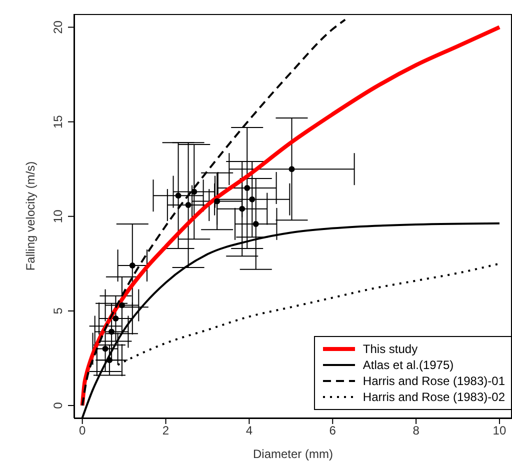 The height and width of the screenshot is (474, 512). Describe the element at coordinates (390, 349) in the screenshot. I see `legend-label: This study` at that location.